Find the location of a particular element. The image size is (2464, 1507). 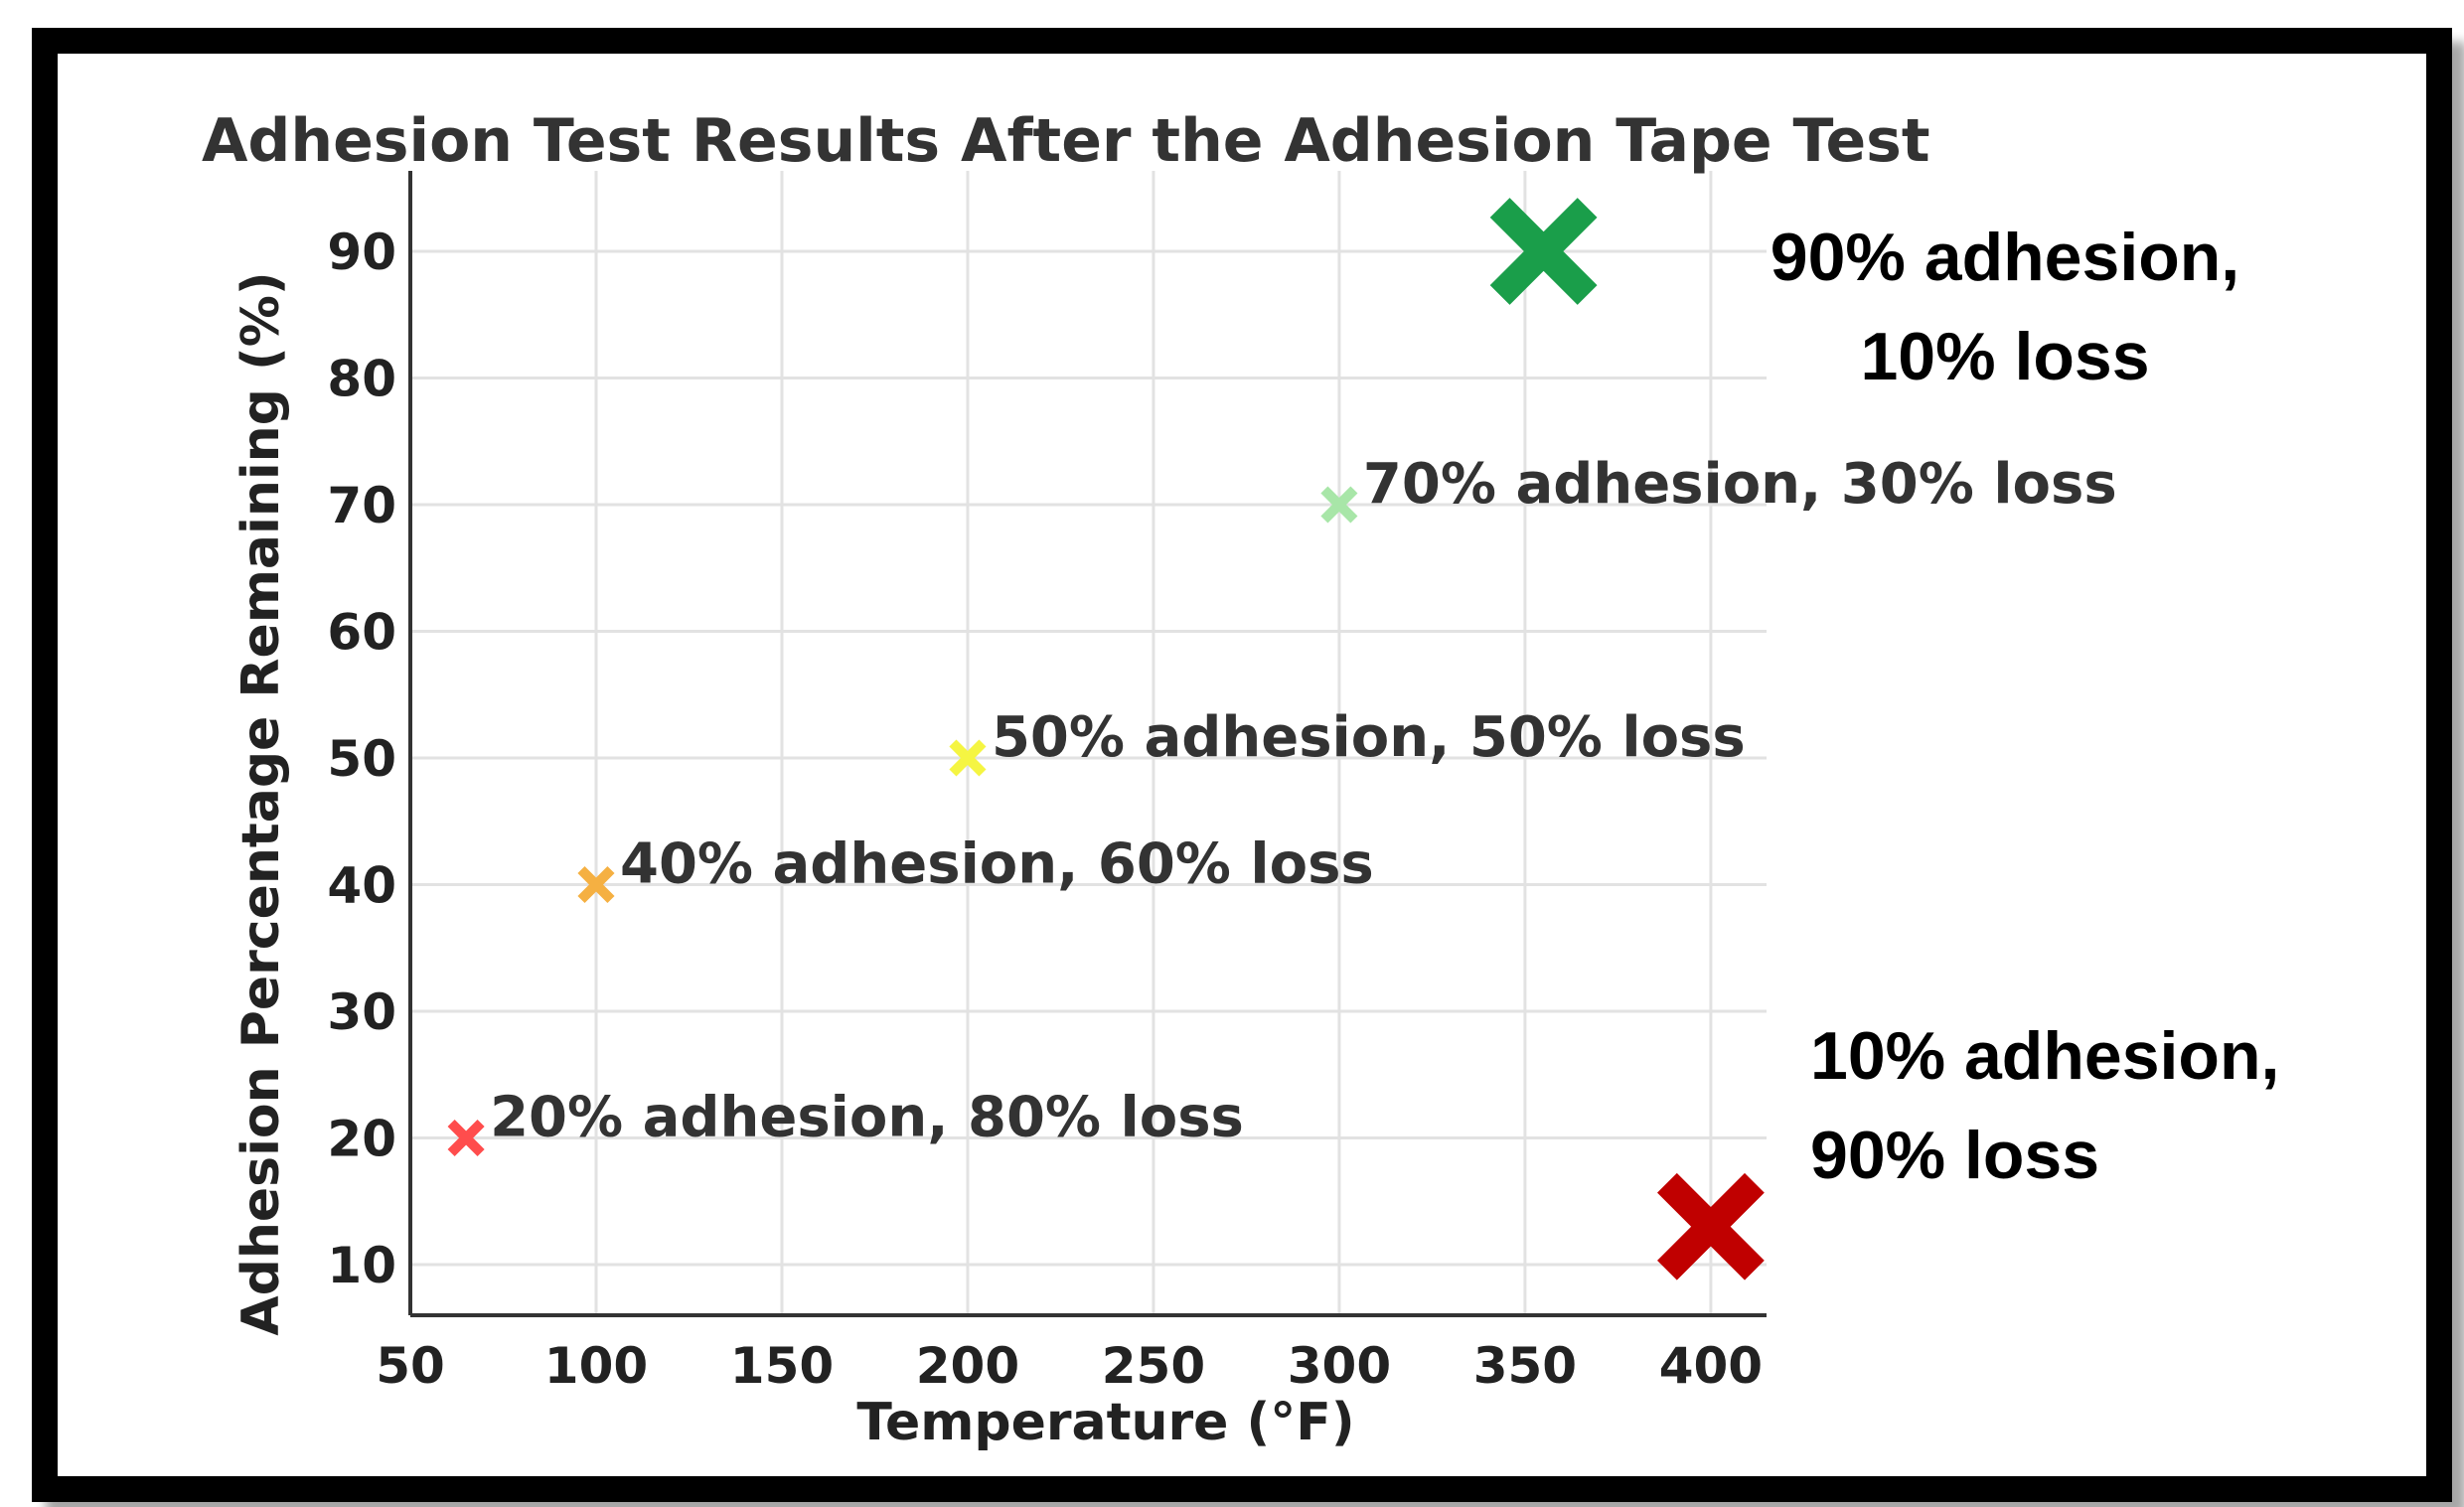

y-tick-label: 80 is located at coordinates (361, 379).